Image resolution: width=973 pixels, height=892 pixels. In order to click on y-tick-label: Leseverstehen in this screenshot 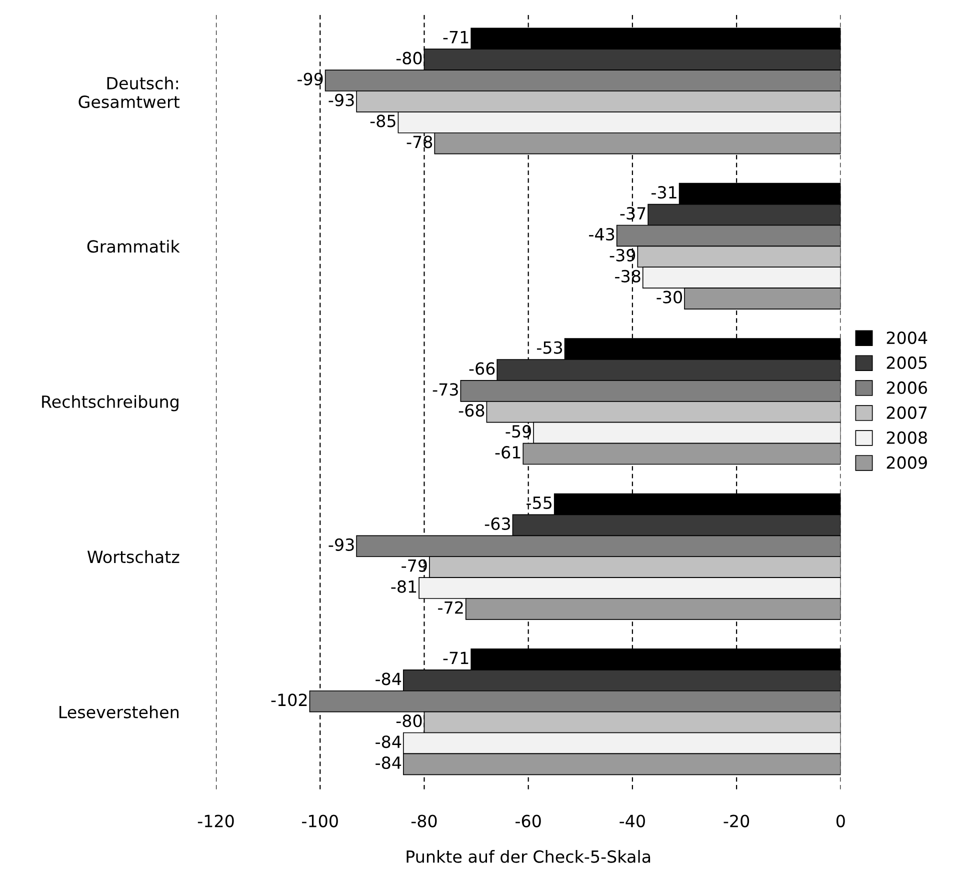, I will do `click(119, 711)`.